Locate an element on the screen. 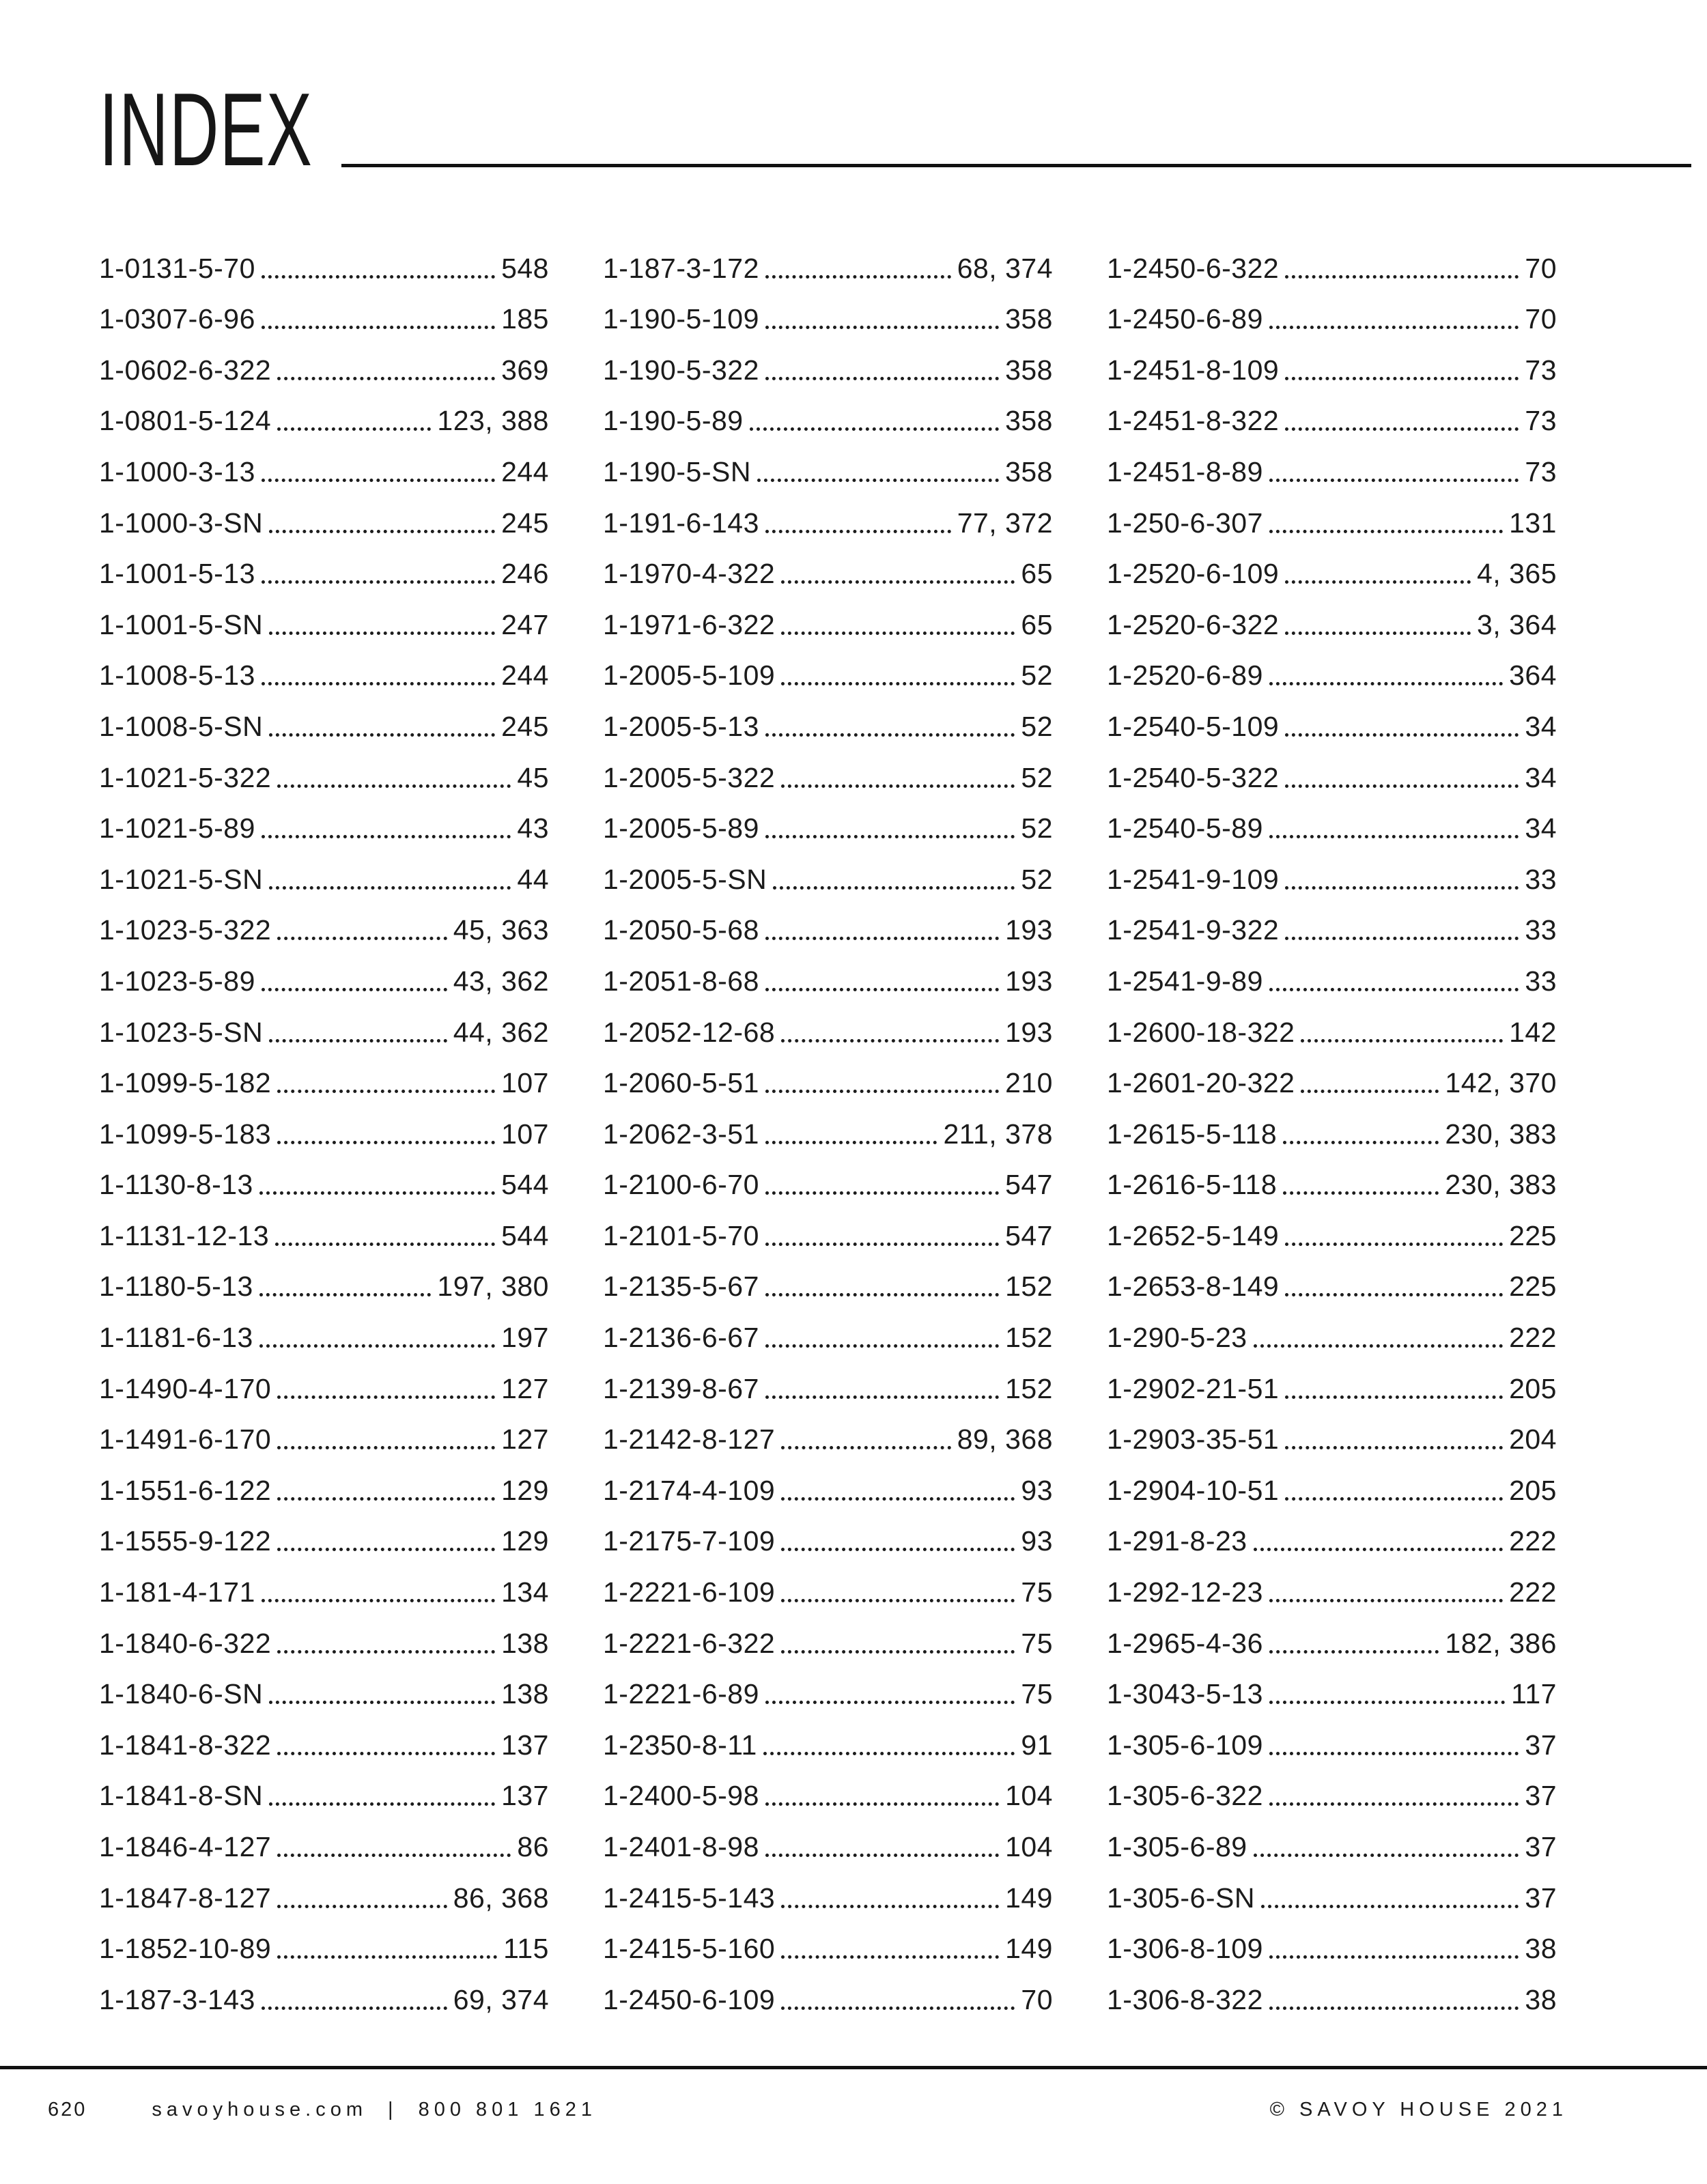 The image size is (1707, 2184). sku-label: 1-305-6-SN is located at coordinates (1181, 1898).